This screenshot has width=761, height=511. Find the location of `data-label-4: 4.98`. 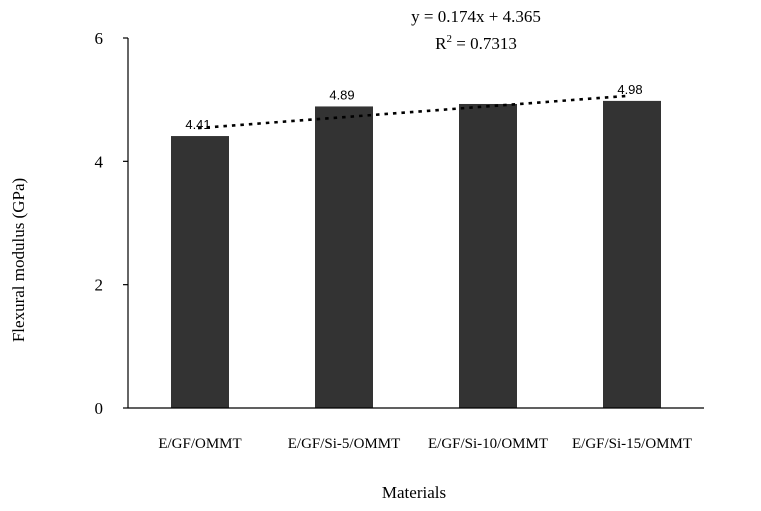

data-label-4: 4.98 is located at coordinates (629, 89).